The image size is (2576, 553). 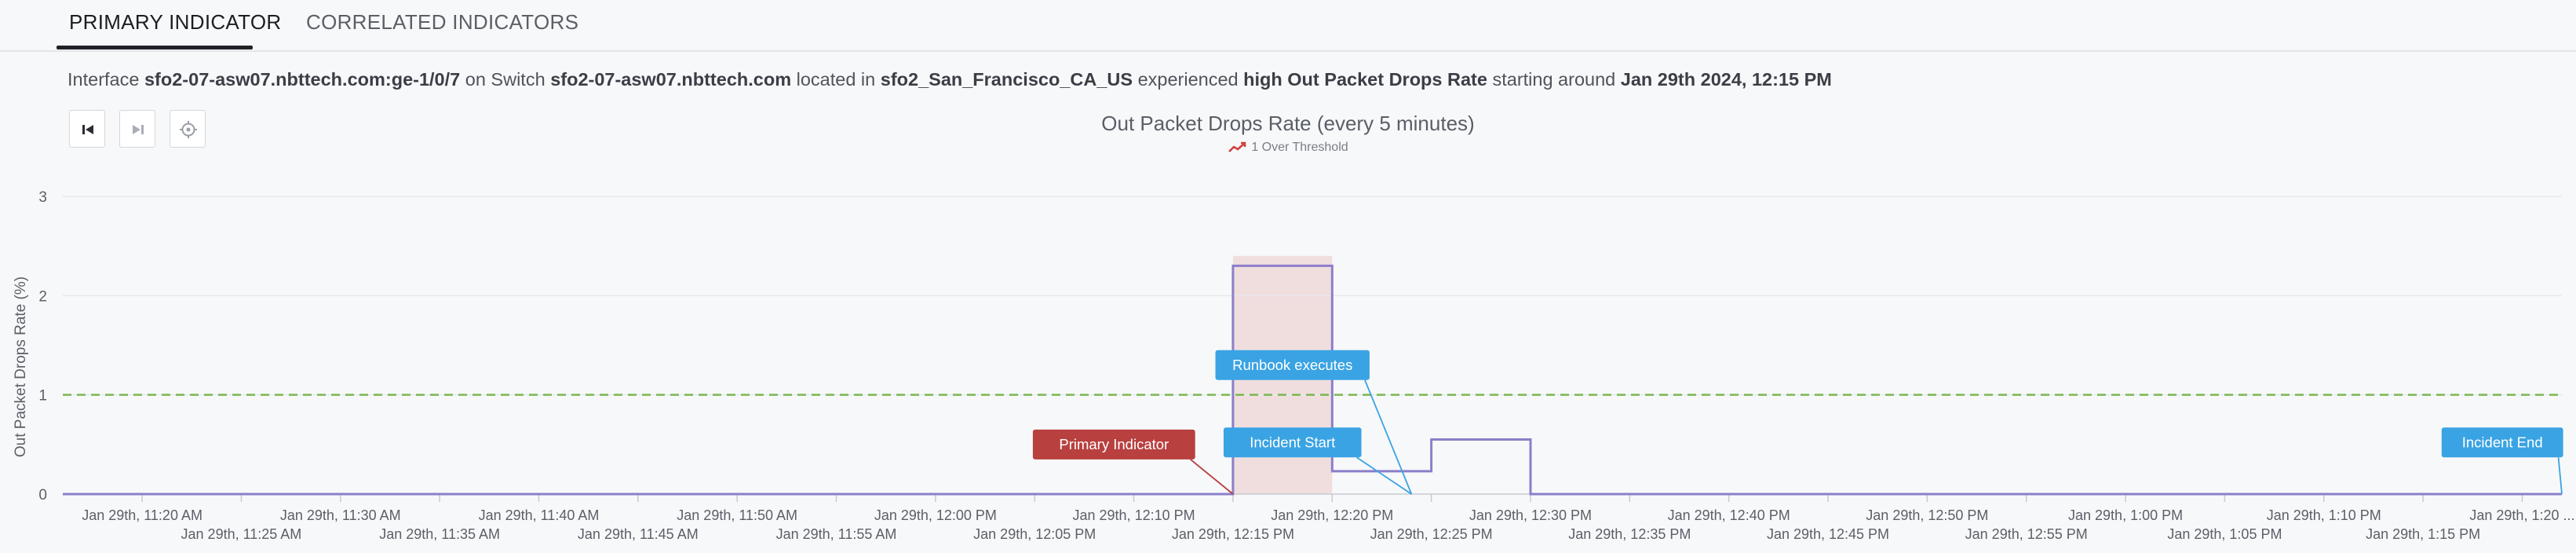 I want to click on x-tick-label: Jan 29th, 12:55 PM, so click(x=2027, y=534).